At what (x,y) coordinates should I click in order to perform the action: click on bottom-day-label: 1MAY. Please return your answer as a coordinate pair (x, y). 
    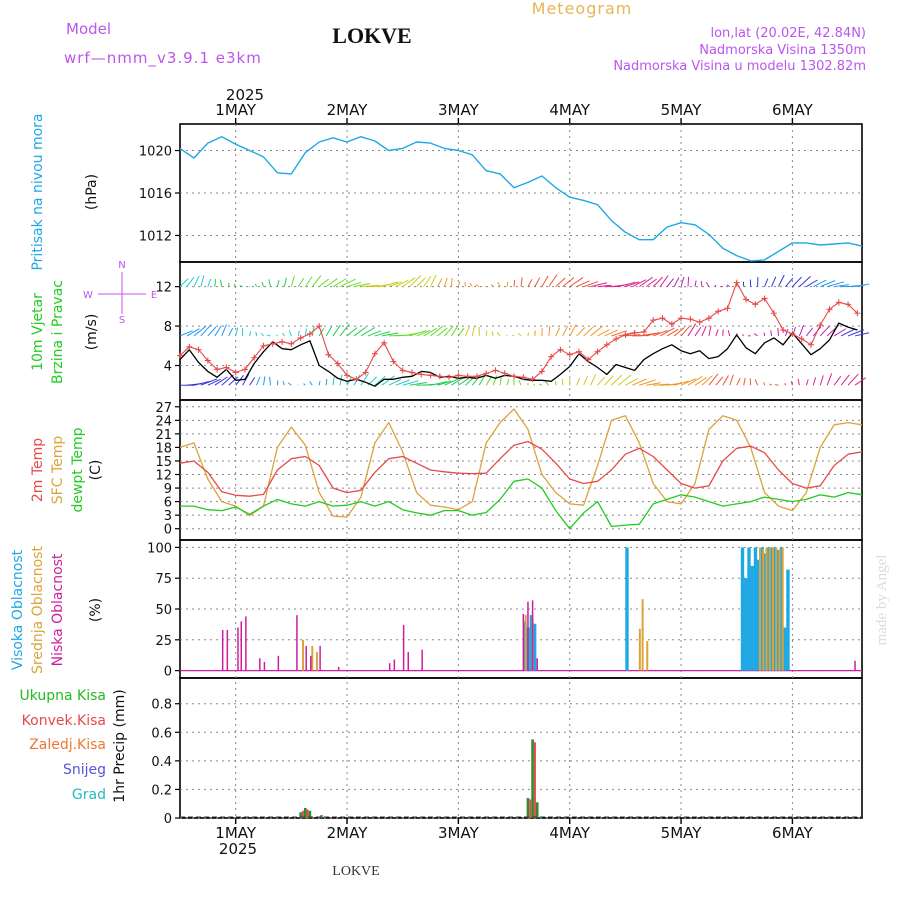
    Looking at the image, I should click on (236, 833).